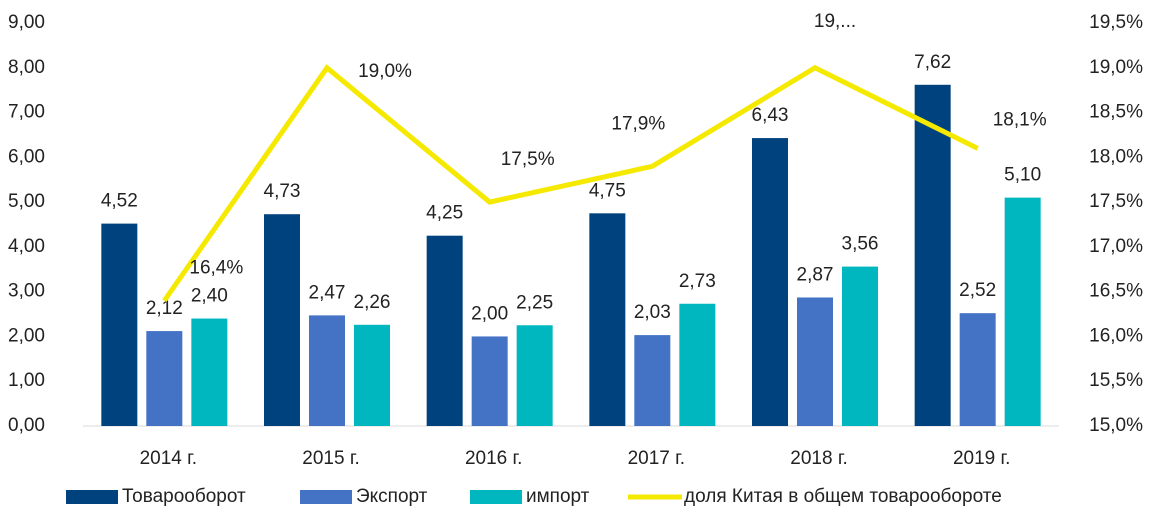 This screenshot has width=1151, height=513. Describe the element at coordinates (26, 380) in the screenshot. I see `y-tick-label: 1,00` at that location.